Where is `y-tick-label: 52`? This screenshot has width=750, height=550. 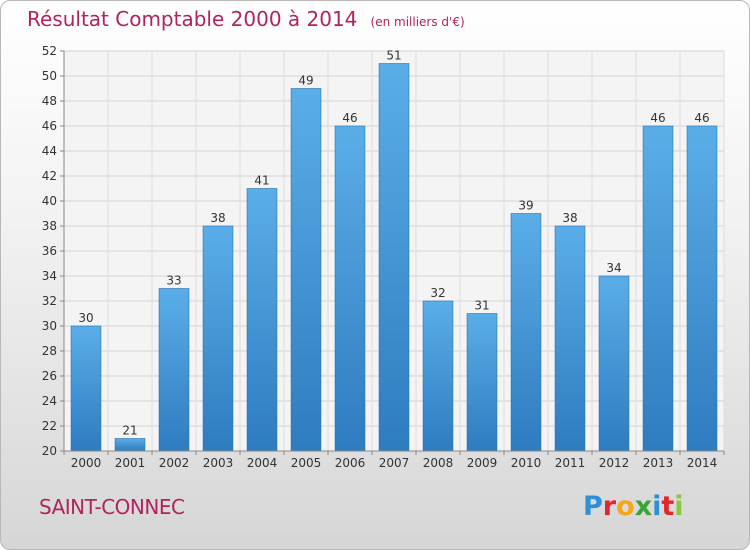 y-tick-label: 52 is located at coordinates (49, 51).